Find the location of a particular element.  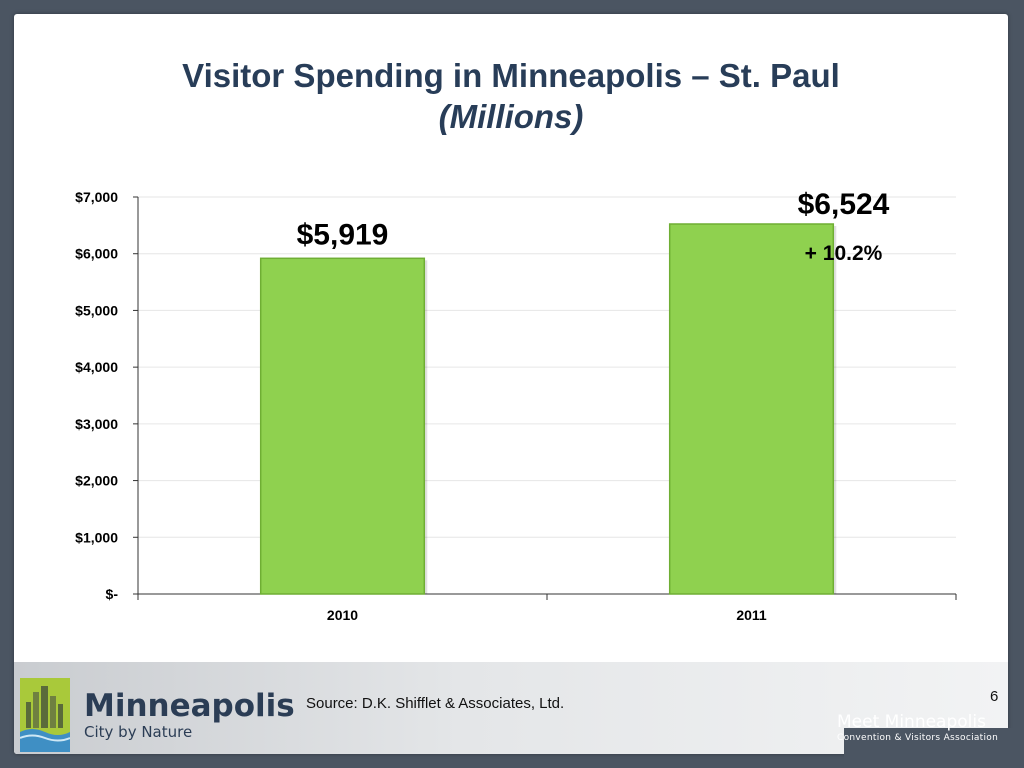

x-tick-label: 2011 is located at coordinates (751, 615).